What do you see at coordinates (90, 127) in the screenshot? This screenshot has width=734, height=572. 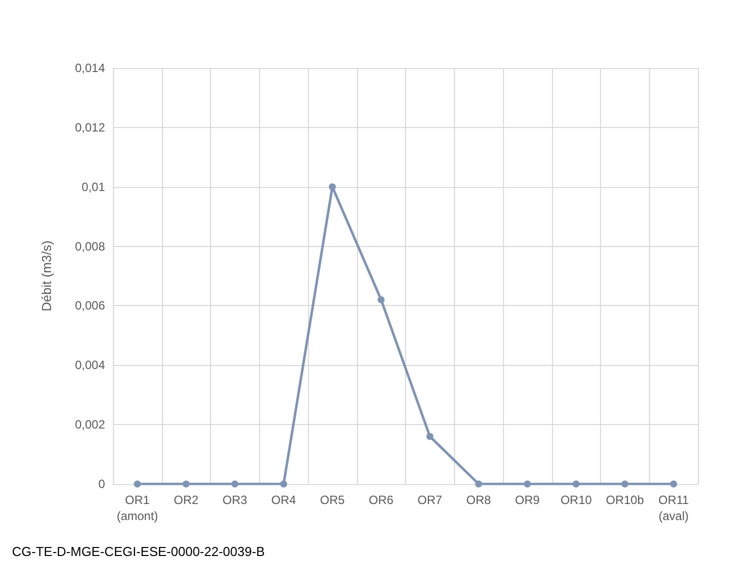 I see `y-tick-label: 0,012` at bounding box center [90, 127].